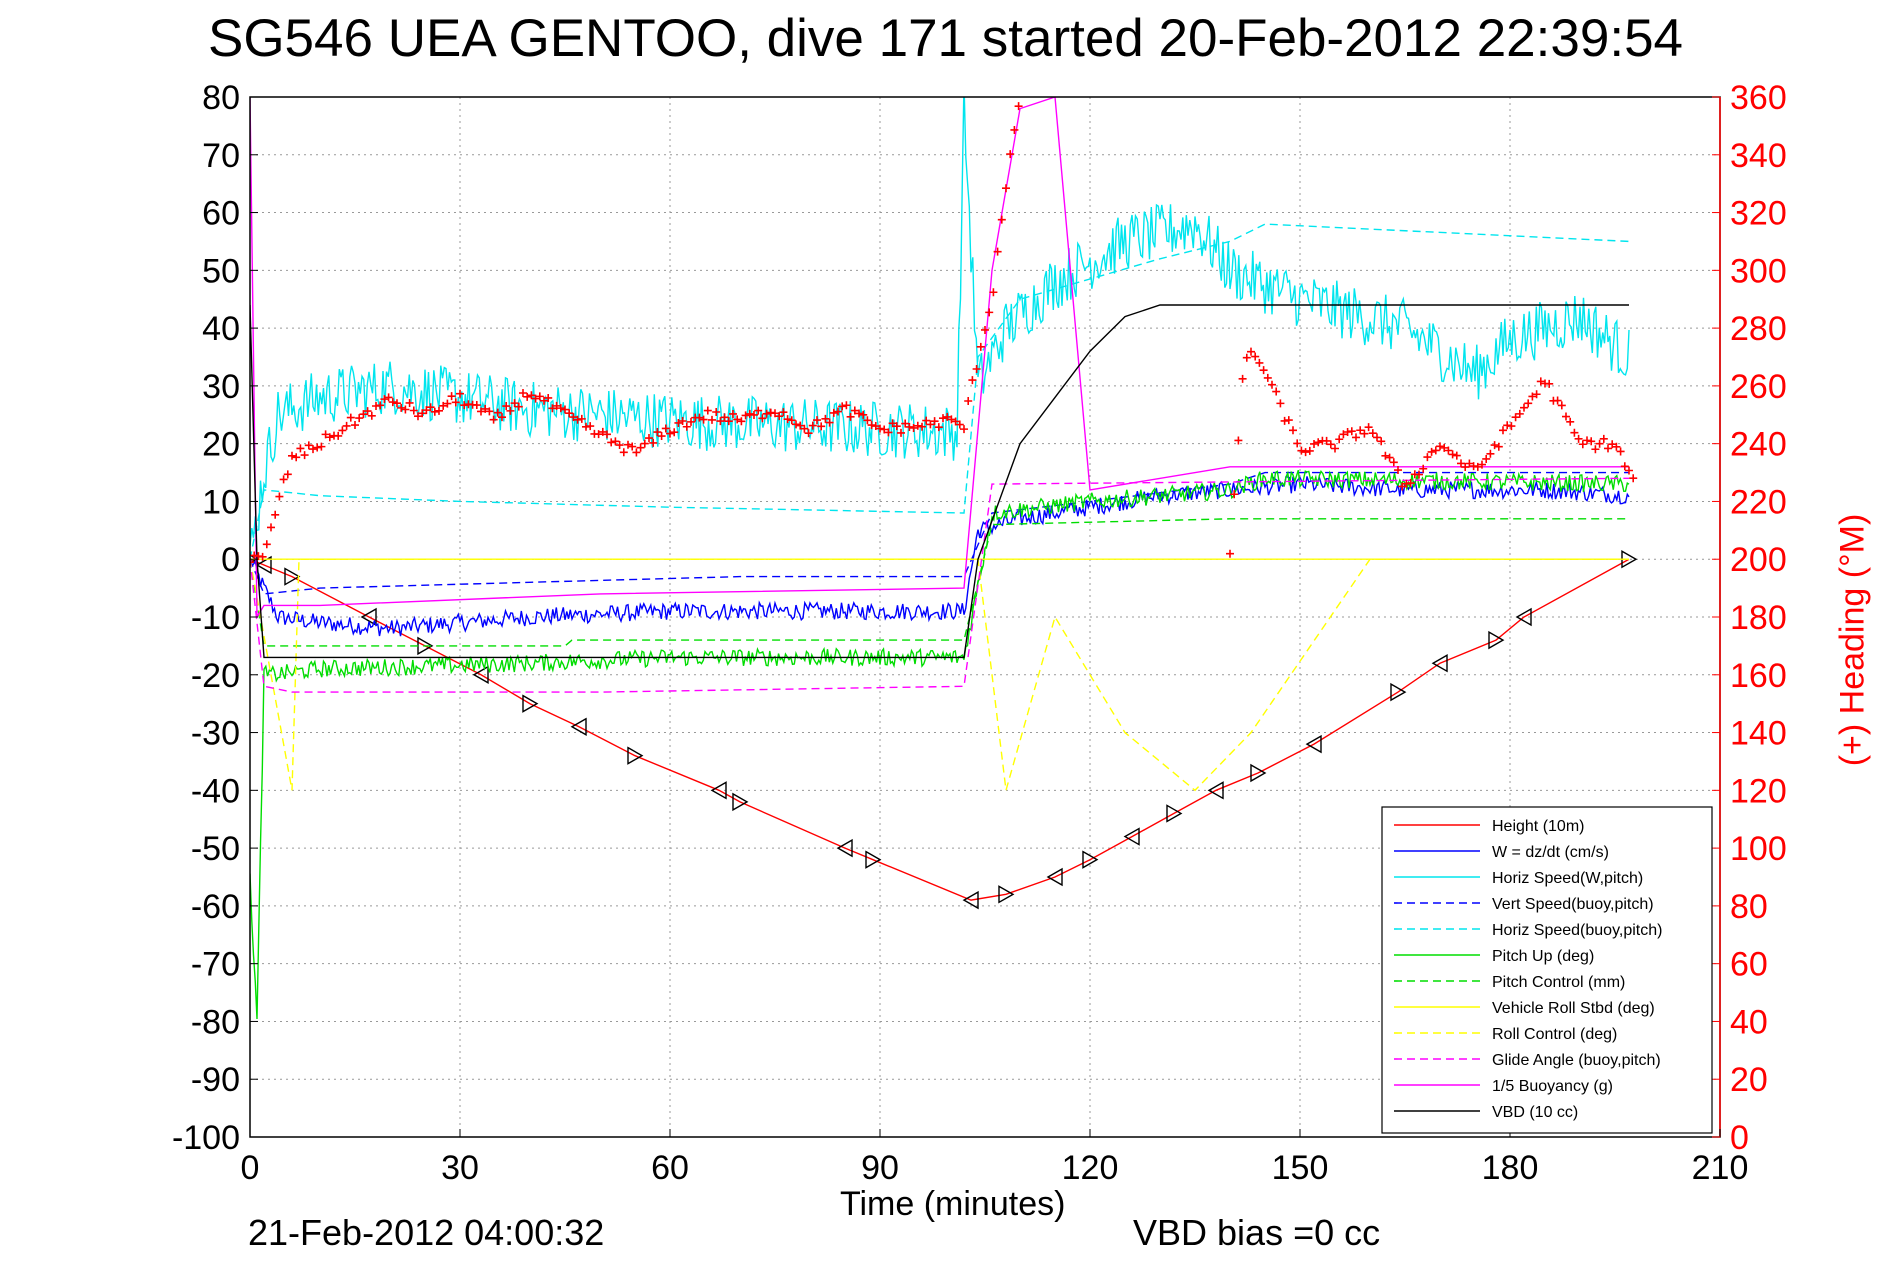 The image size is (1891, 1262). I want to click on y-tick-label: -80, so click(215, 1022).